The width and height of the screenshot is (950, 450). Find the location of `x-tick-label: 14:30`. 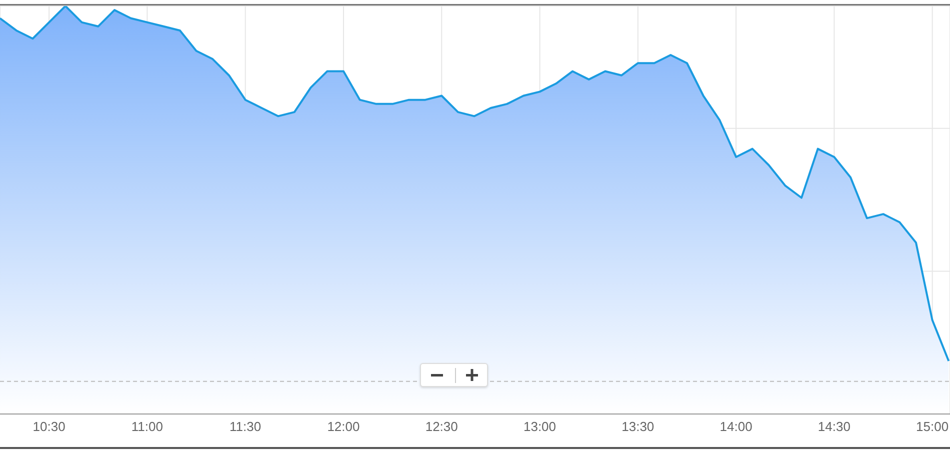

x-tick-label: 14:30 is located at coordinates (834, 426).